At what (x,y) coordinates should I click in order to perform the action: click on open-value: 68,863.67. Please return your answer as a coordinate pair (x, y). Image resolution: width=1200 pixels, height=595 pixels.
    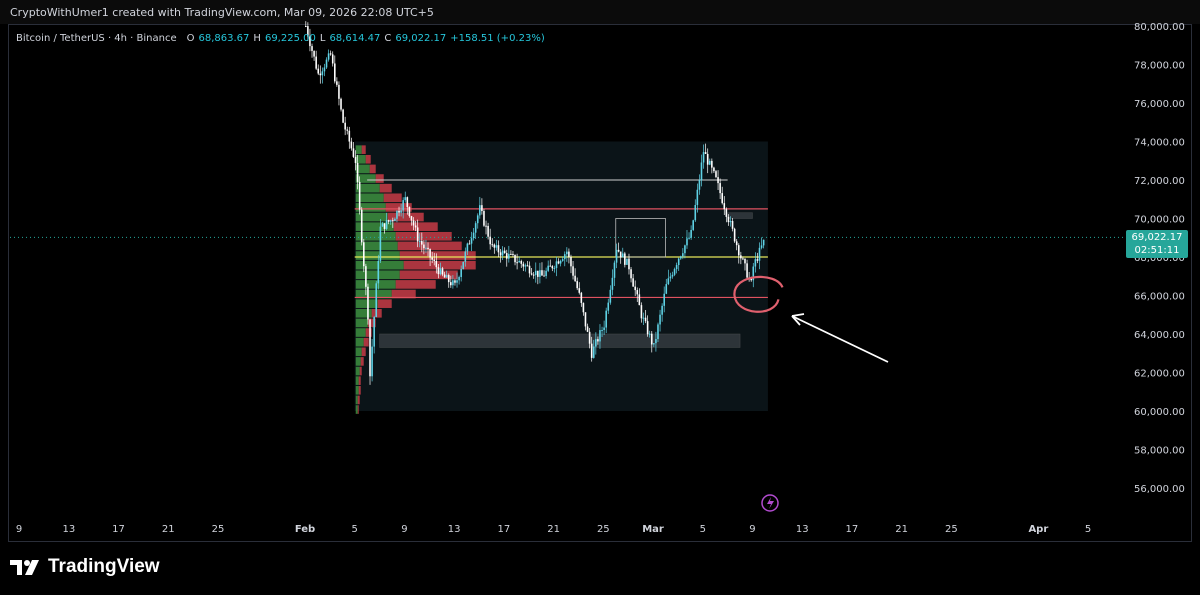
    Looking at the image, I should click on (224, 38).